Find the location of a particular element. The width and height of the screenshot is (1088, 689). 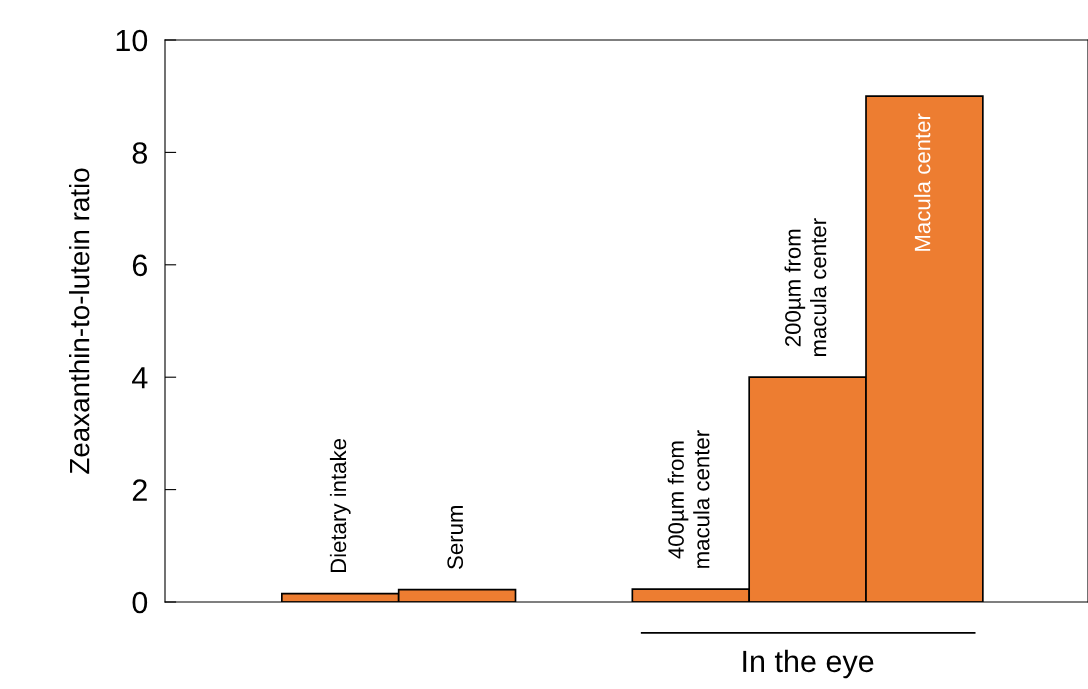

x-tick-label: 400µm from macula center is located at coordinates (688, 499).